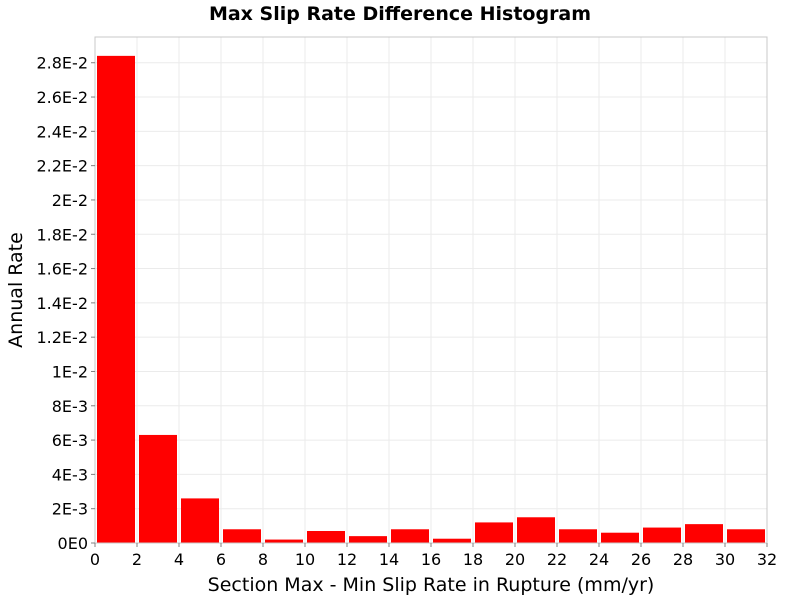 The height and width of the screenshot is (600, 800). Describe the element at coordinates (389, 559) in the screenshot. I see `x-tick-label: 14` at that location.